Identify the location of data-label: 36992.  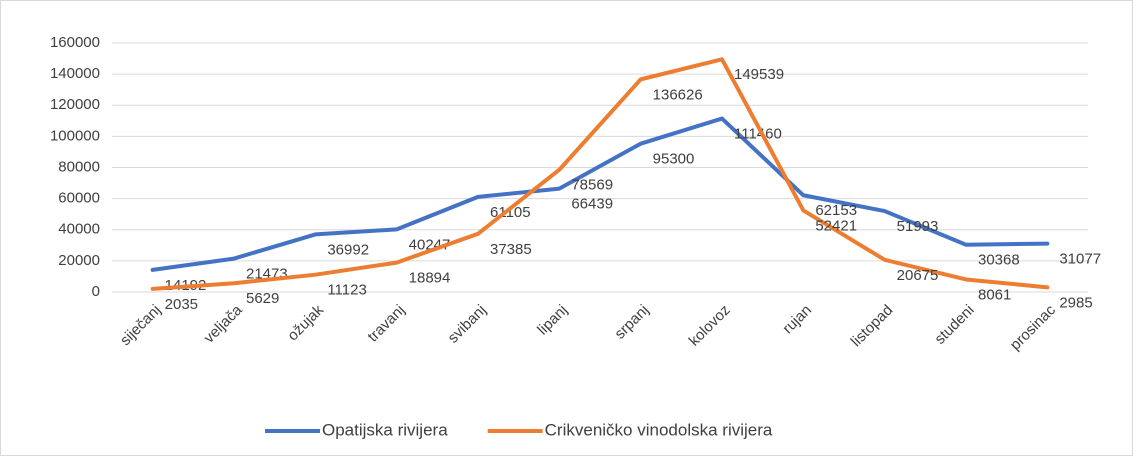
(348, 249).